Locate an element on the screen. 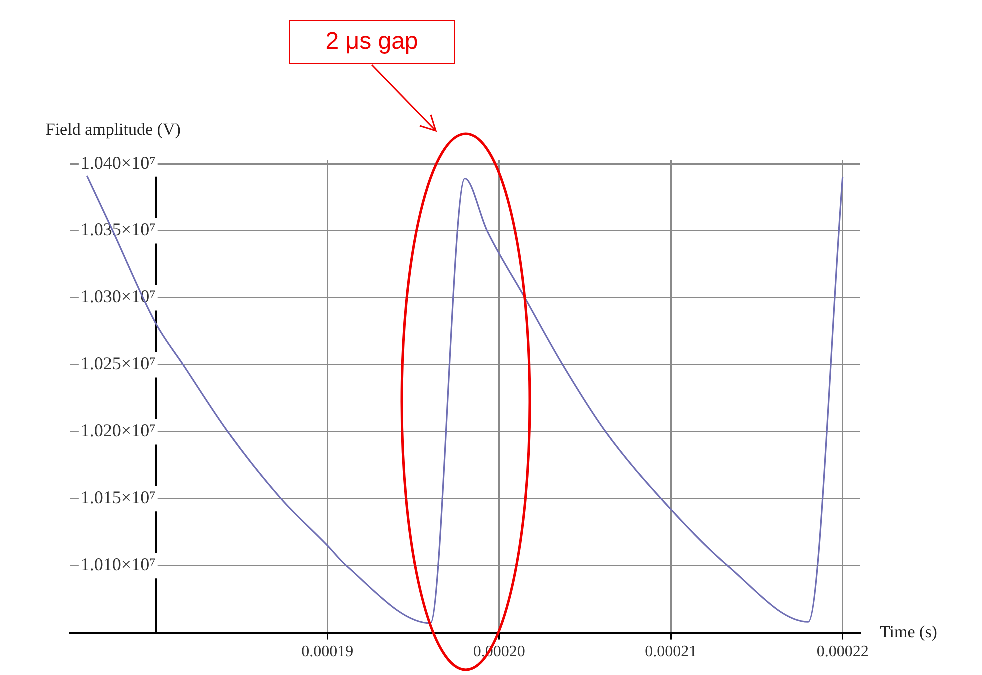  y-tick-label: 1.015×10⁷ is located at coordinates (118, 498).